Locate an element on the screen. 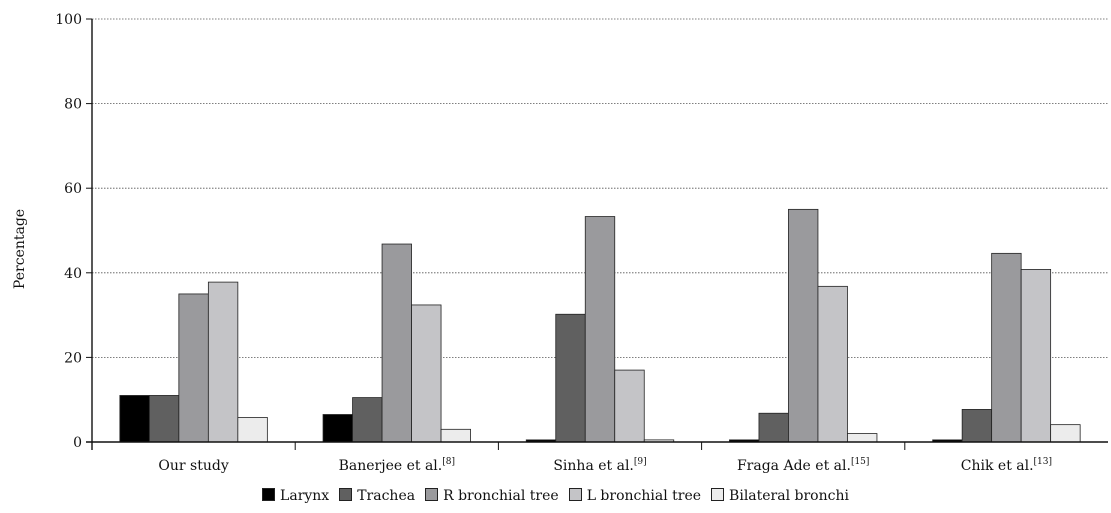 This screenshot has width=1111, height=513. category-name: Banerjee et al. is located at coordinates (391, 466).